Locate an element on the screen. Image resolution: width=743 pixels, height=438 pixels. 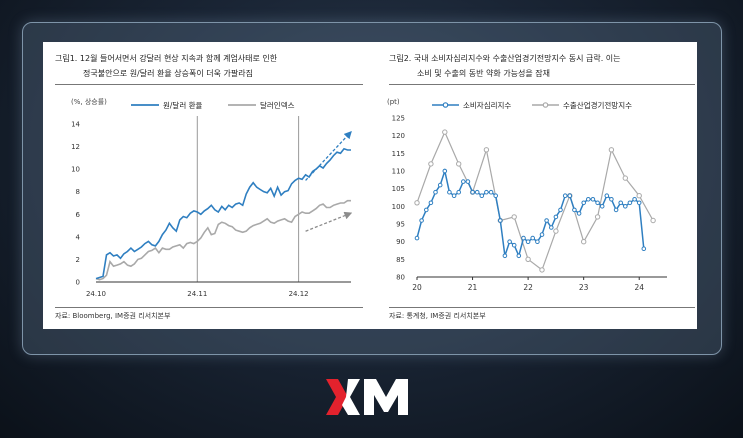
right-source-note: 자료: 통계청, IM증권 리서치본부 is located at coordinates (437, 316).